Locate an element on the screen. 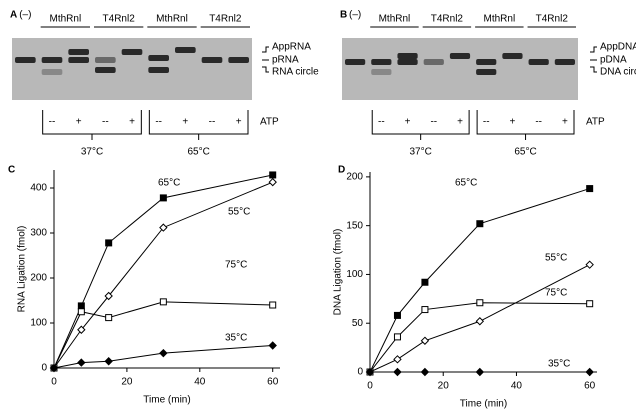 This screenshot has width=636, height=410. marker-label: AppDNA is located at coordinates (618, 47).